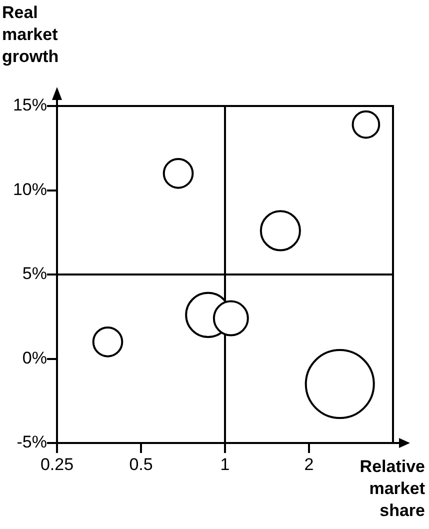  I want to click on x-axis-title: Relative market share, so click(392, 489).